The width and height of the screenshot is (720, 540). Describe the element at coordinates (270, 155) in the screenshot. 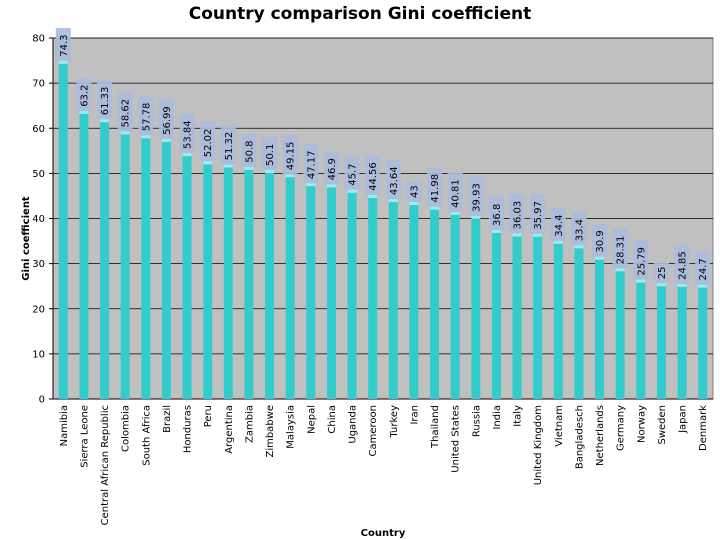

I see `data-label: 50.1` at that location.